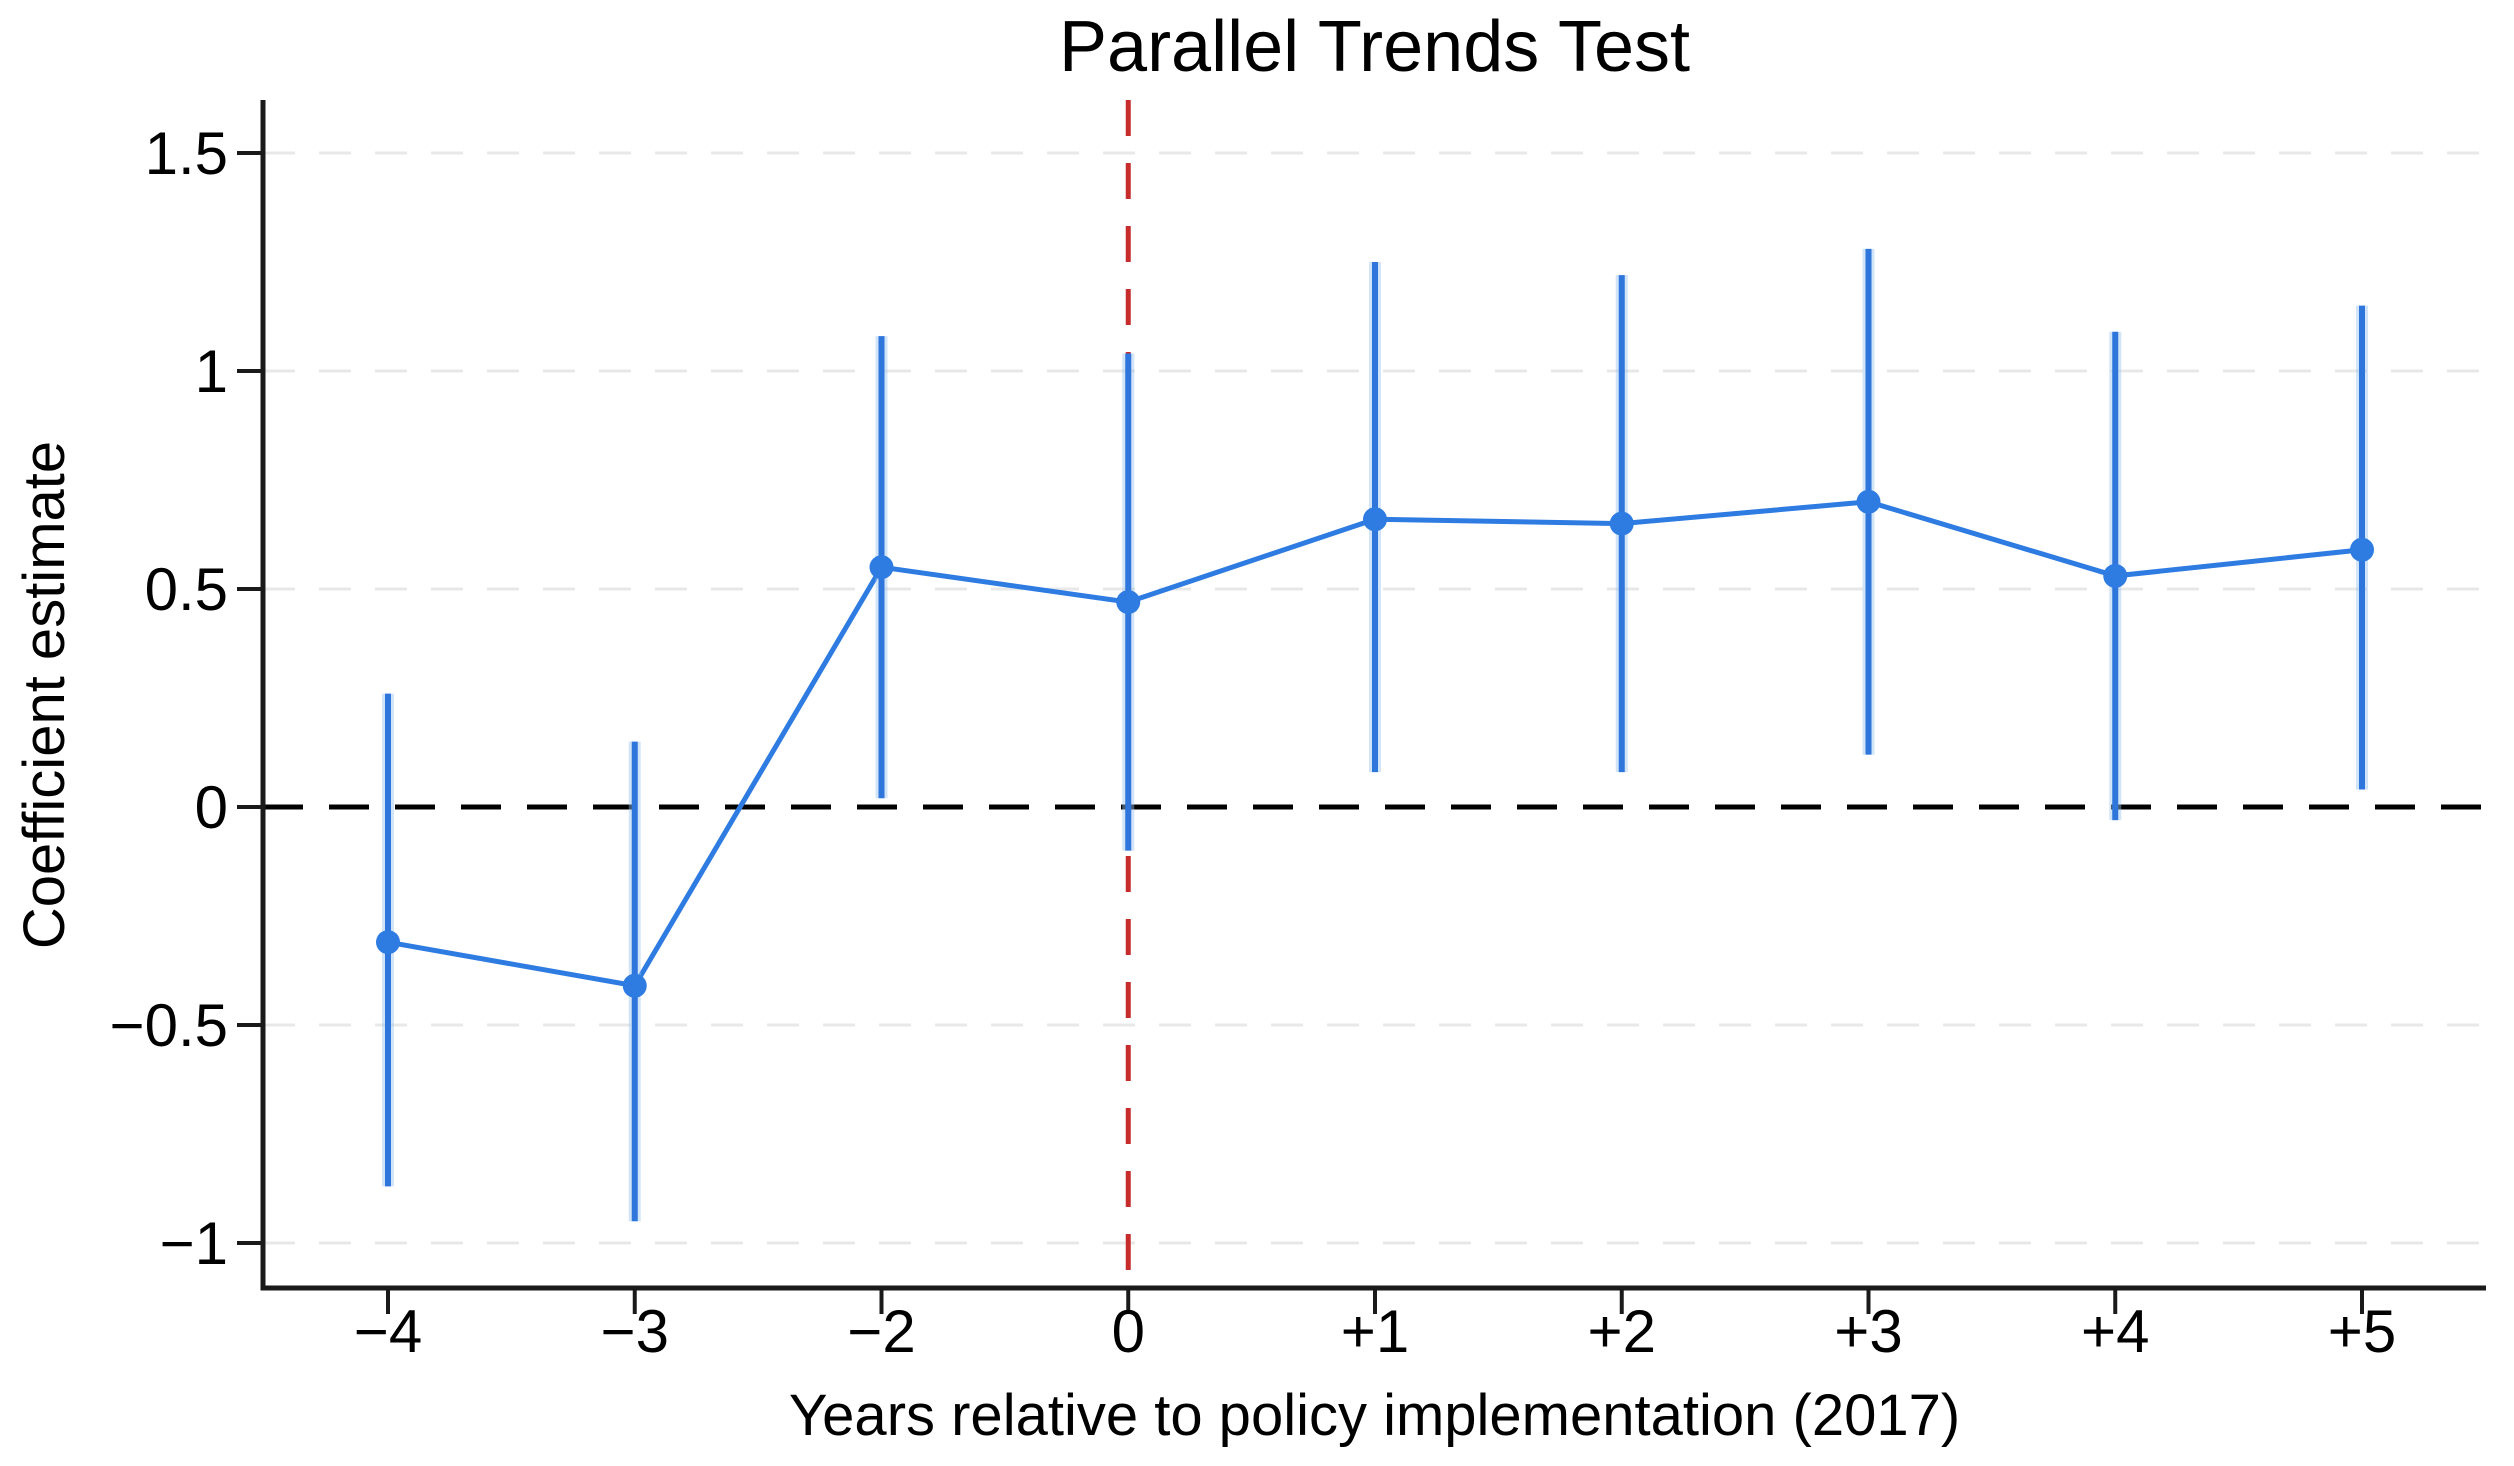  I want to click on x-tick-label: +3, so click(1868, 1331).